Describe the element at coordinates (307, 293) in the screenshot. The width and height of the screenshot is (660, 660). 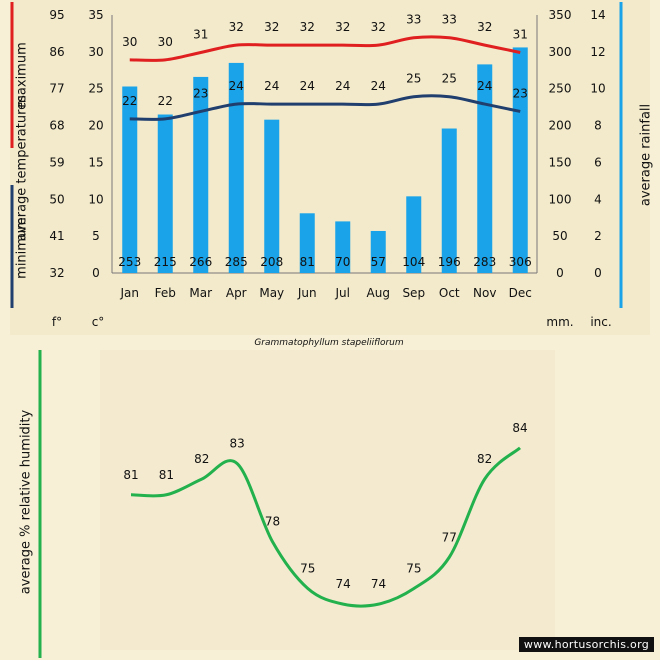
I see `month-label: Jun` at that location.